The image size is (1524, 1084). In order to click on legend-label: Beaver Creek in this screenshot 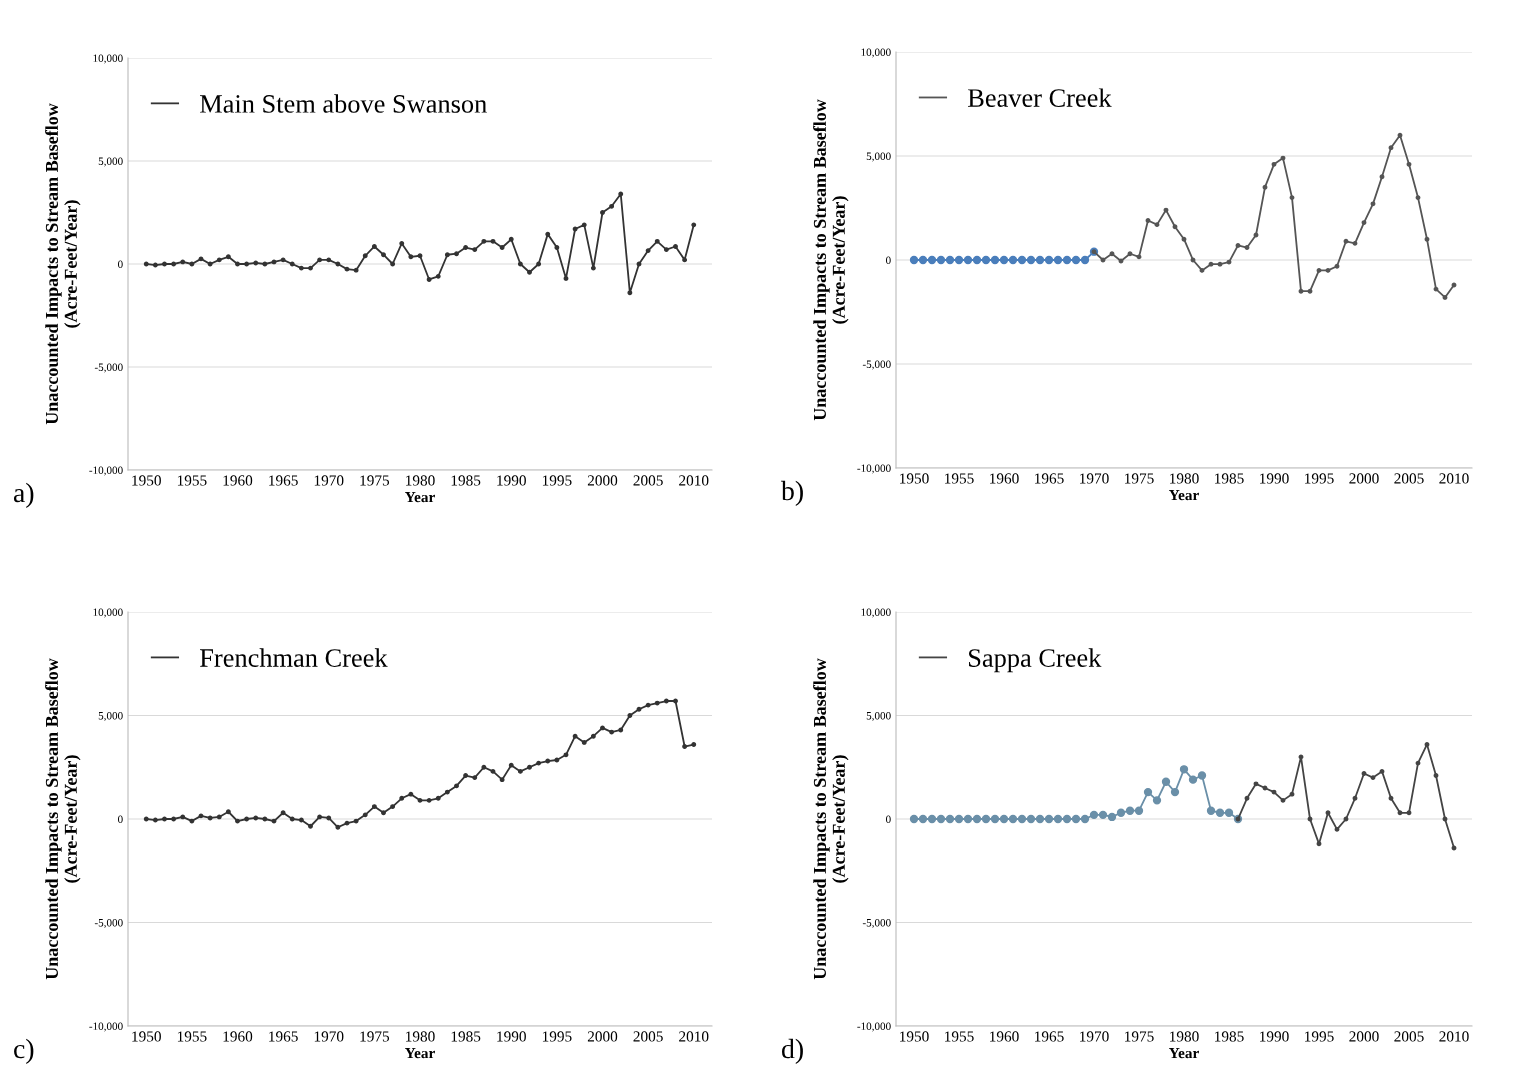, I will do `click(1040, 97)`.